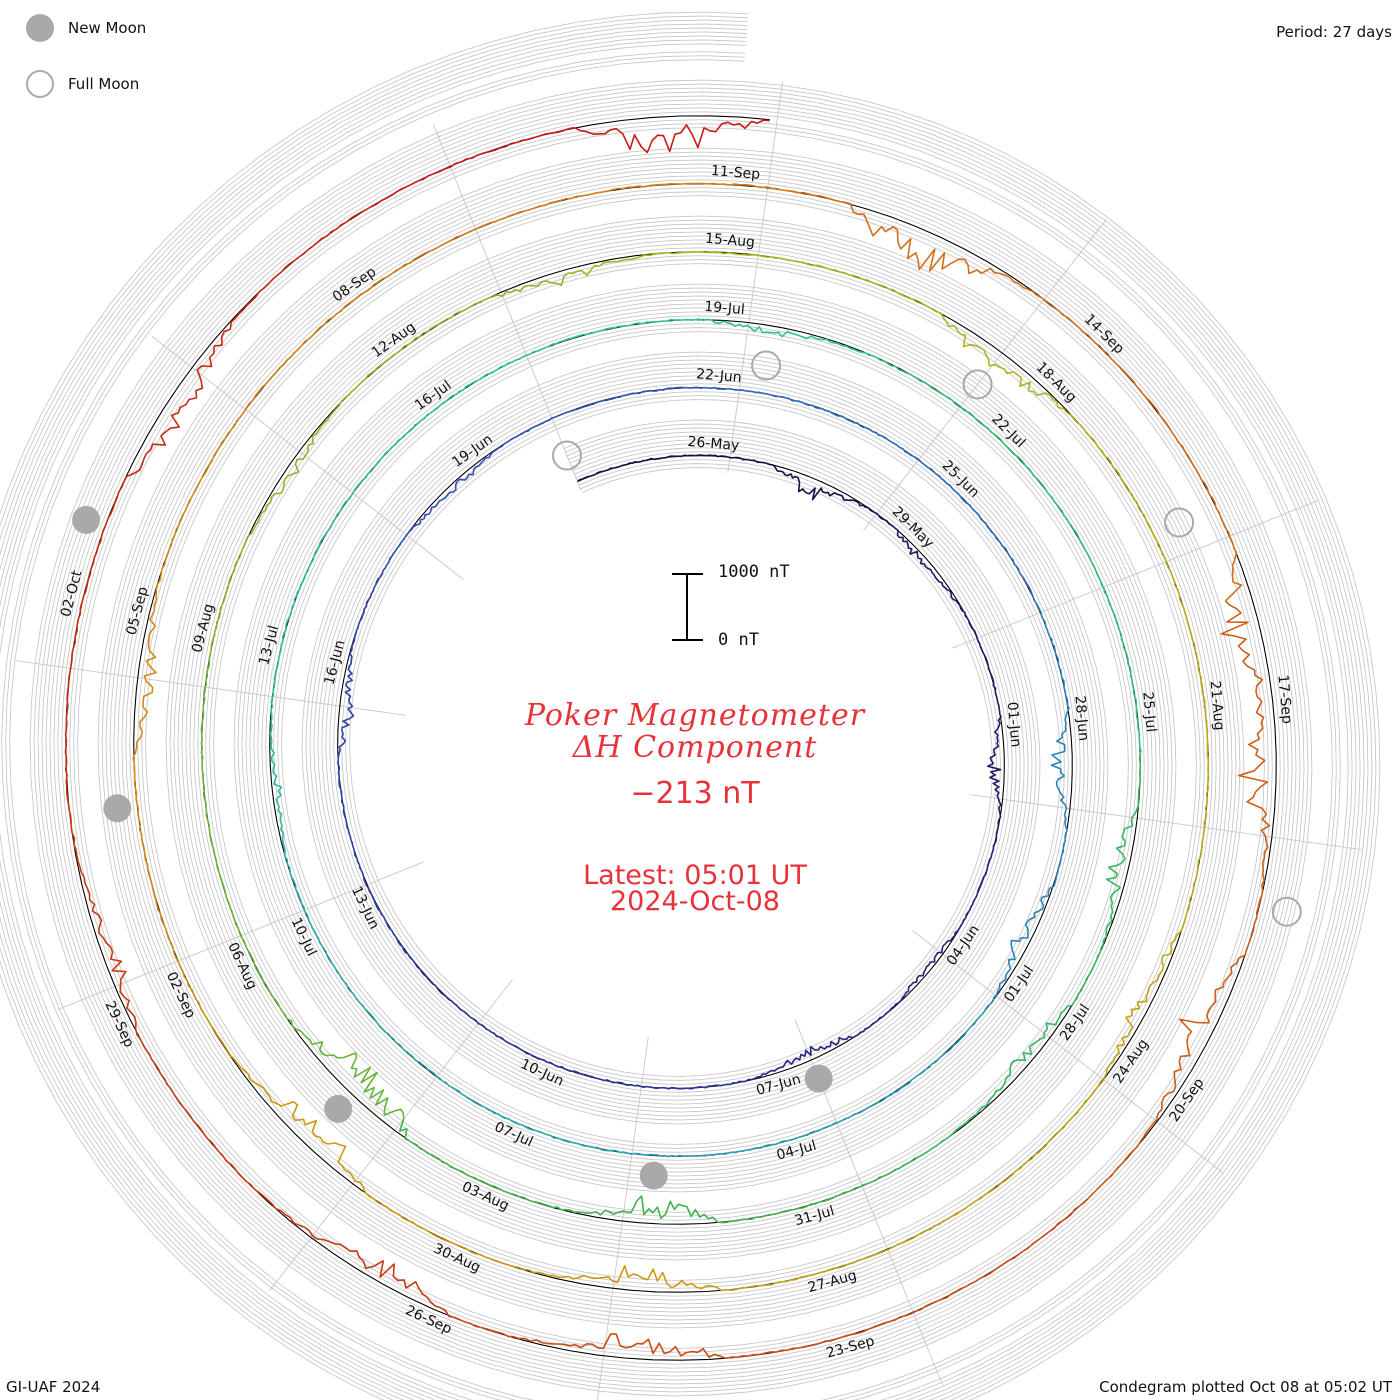 The width and height of the screenshot is (1400, 1400). What do you see at coordinates (1245, 1387) in the screenshot?
I see `footer-plot-time: Condegram plotted Oct 08 at 05:02 UT` at bounding box center [1245, 1387].